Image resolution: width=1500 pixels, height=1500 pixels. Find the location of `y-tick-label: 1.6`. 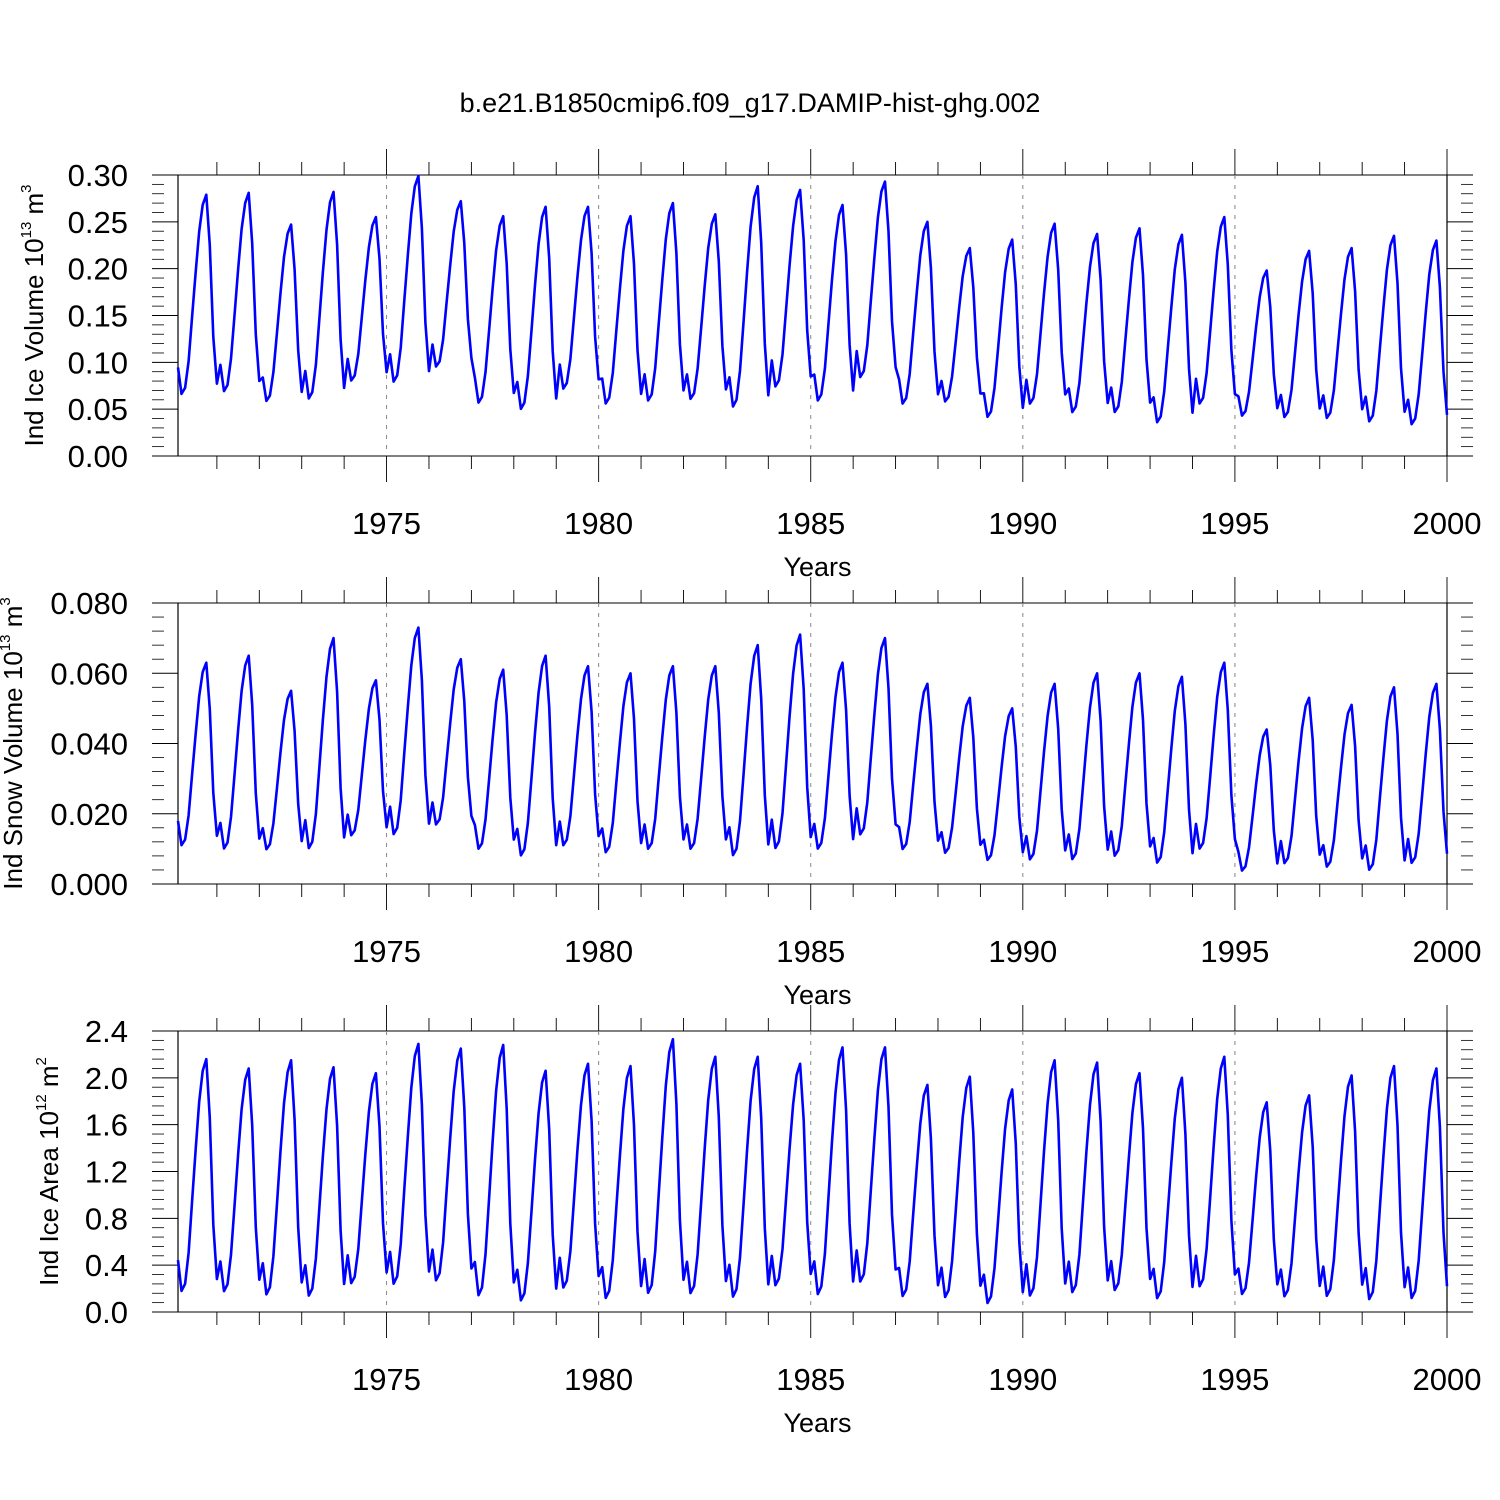

y-tick-label: 1.6 is located at coordinates (106, 1125).